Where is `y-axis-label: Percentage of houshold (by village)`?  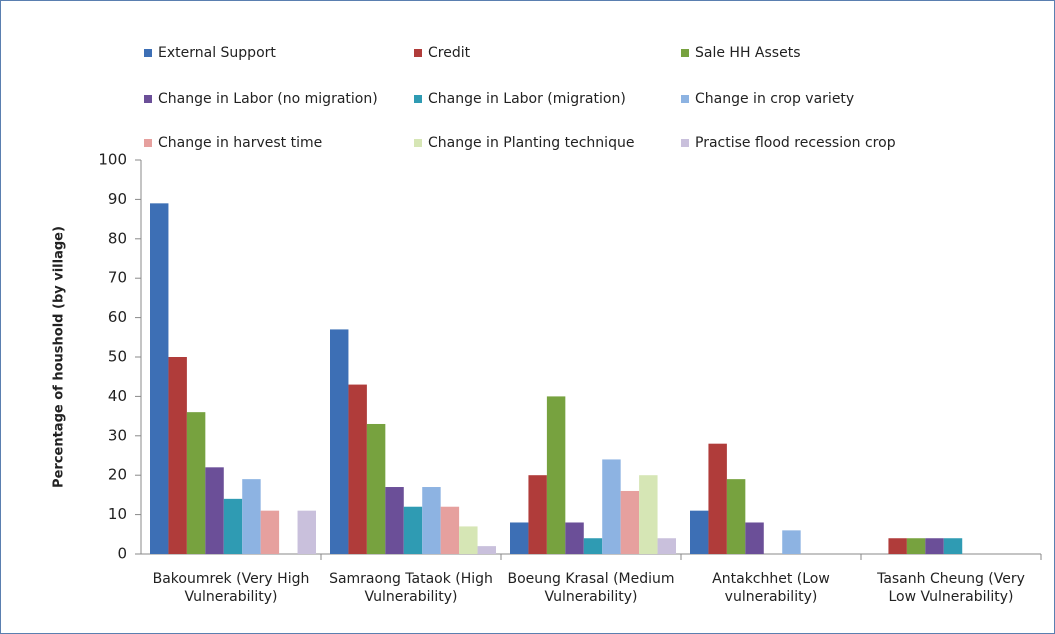
y-axis-label: Percentage of houshold (by village) is located at coordinates (59, 357).